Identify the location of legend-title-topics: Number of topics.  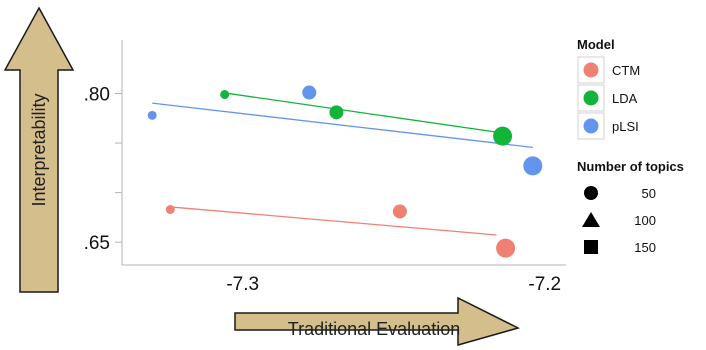
(630, 166).